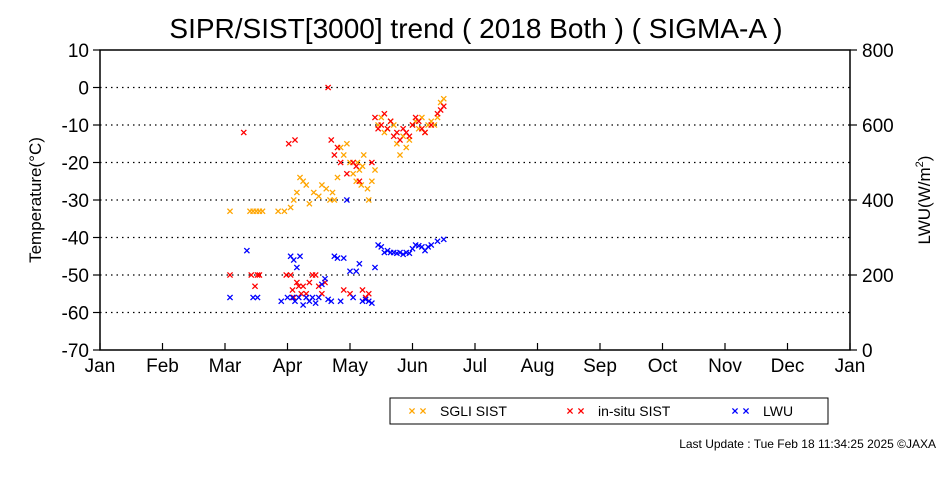 The height and width of the screenshot is (480, 950). Describe the element at coordinates (663, 366) in the screenshot. I see `x-tick-label: Oct` at that location.